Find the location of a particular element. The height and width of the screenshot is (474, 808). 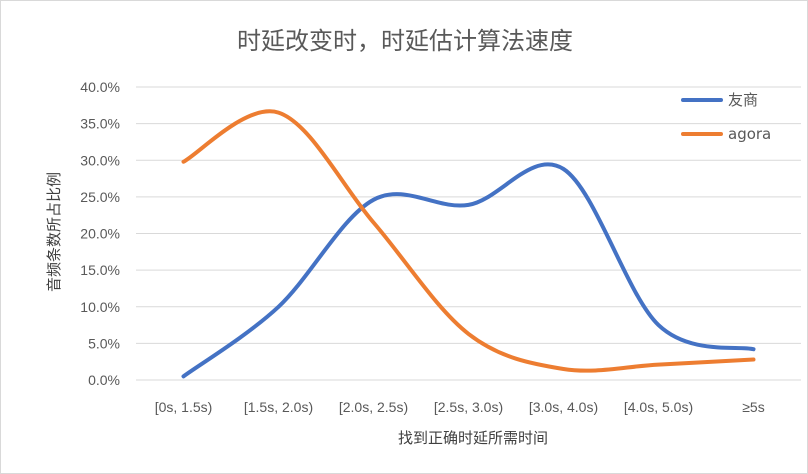

legend-label: 友商 is located at coordinates (743, 100).